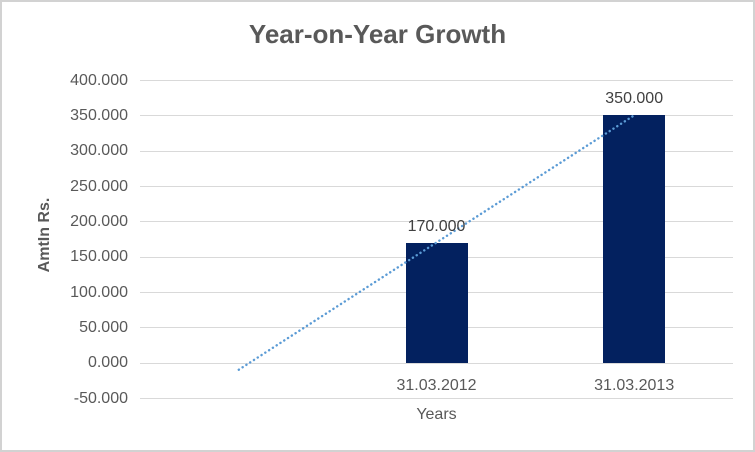  Describe the element at coordinates (634, 99) in the screenshot. I see `data-label: 350.000` at that location.